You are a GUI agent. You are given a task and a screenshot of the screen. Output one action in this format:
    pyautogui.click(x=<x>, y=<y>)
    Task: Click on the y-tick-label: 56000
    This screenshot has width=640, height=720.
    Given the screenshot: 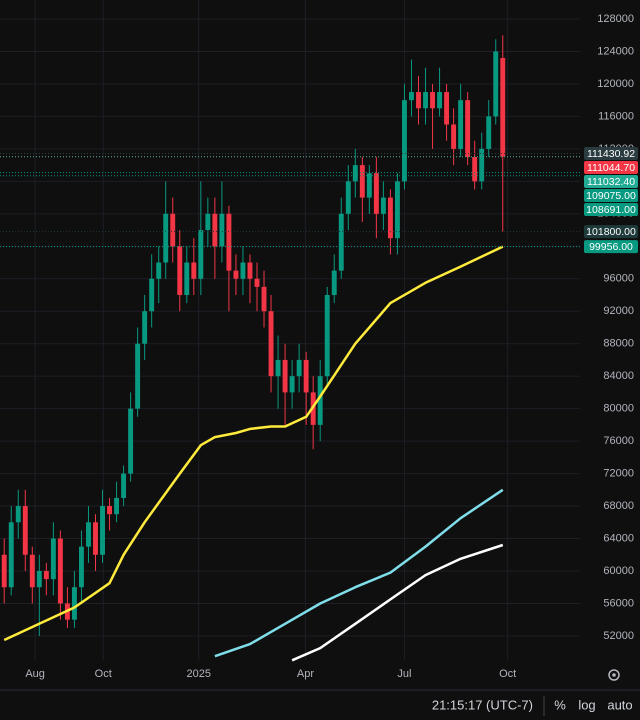 What is the action you would take?
    pyautogui.click(x=618, y=603)
    